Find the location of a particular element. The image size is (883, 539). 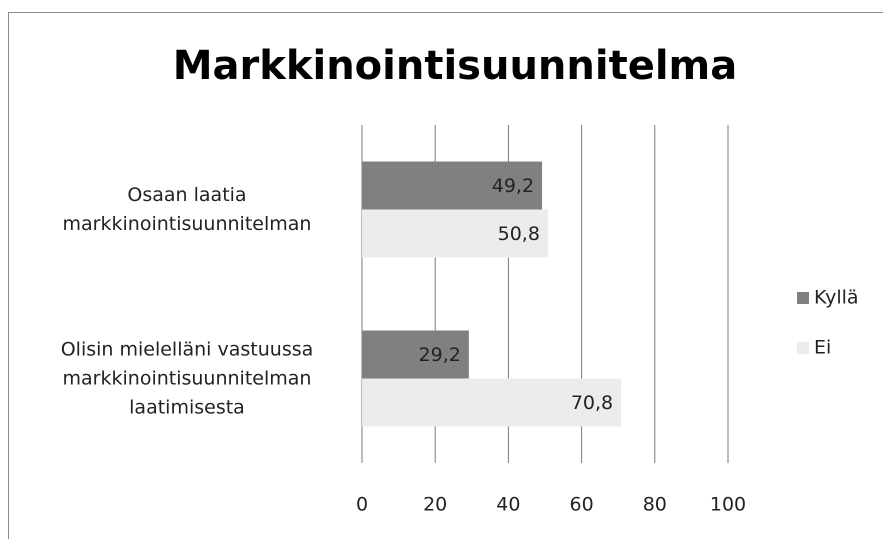

x-tick-label: 0 is located at coordinates (362, 505).